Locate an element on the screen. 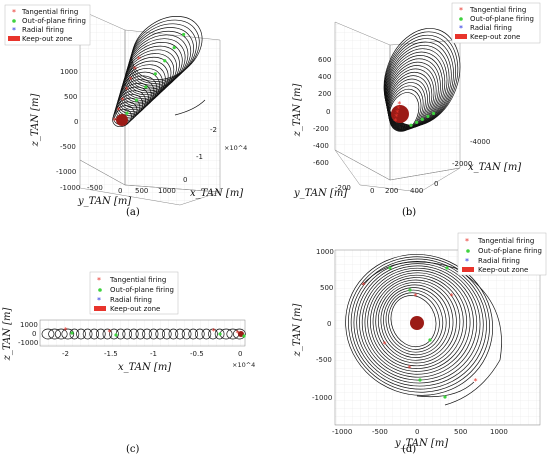  panel-a-z-label: z_TAN [m] is located at coordinates (35, 120).